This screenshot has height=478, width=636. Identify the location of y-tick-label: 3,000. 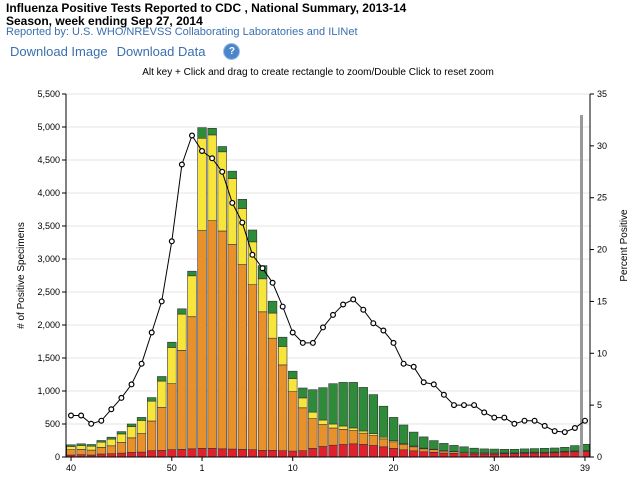
(48, 259).